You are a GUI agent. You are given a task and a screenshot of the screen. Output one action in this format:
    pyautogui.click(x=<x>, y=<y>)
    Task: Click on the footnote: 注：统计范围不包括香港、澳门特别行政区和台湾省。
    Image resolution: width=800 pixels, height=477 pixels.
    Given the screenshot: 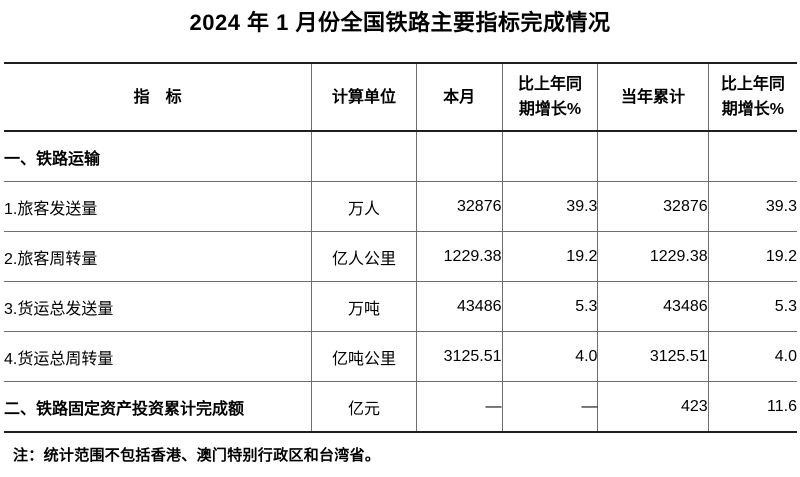 What is the action you would take?
    pyautogui.click(x=196, y=454)
    